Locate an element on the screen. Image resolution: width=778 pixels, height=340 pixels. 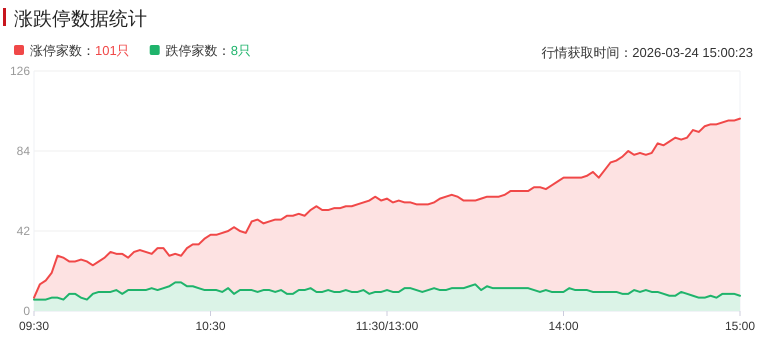
x-tick-label: 11:30/13:00 is located at coordinates (387, 326).